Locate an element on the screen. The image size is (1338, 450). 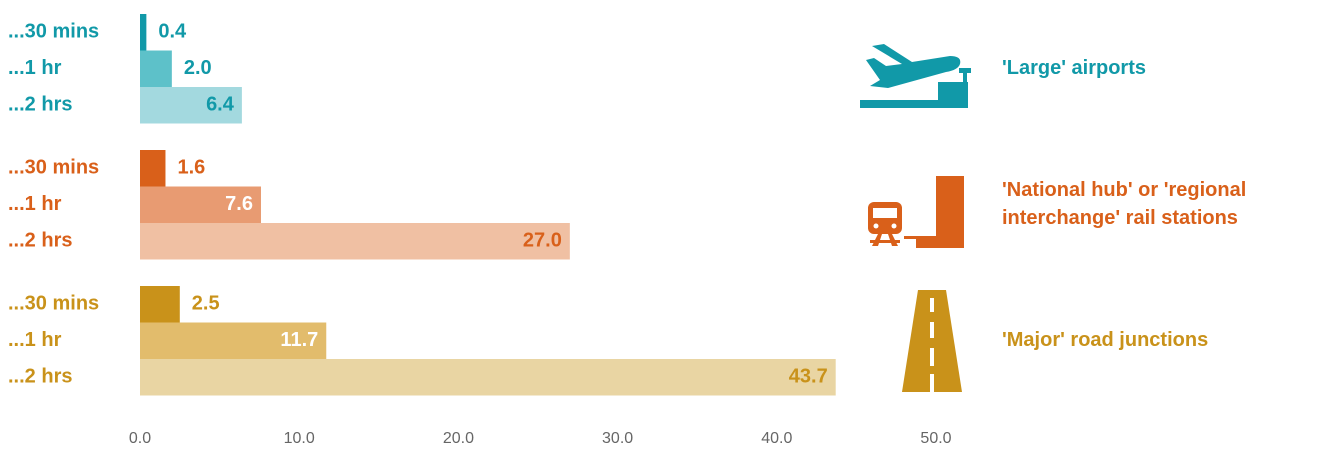
airport-icon is located at coordinates (915, 76).